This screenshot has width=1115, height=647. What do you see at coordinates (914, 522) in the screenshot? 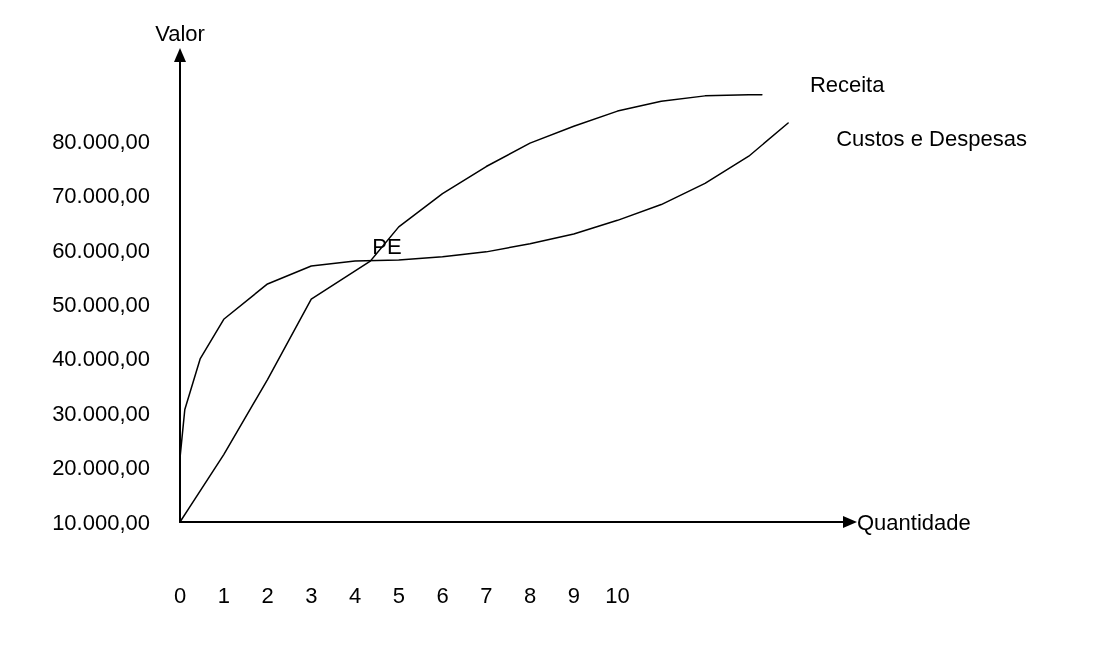
I see `x-axis-title: Quantidade` at bounding box center [914, 522].